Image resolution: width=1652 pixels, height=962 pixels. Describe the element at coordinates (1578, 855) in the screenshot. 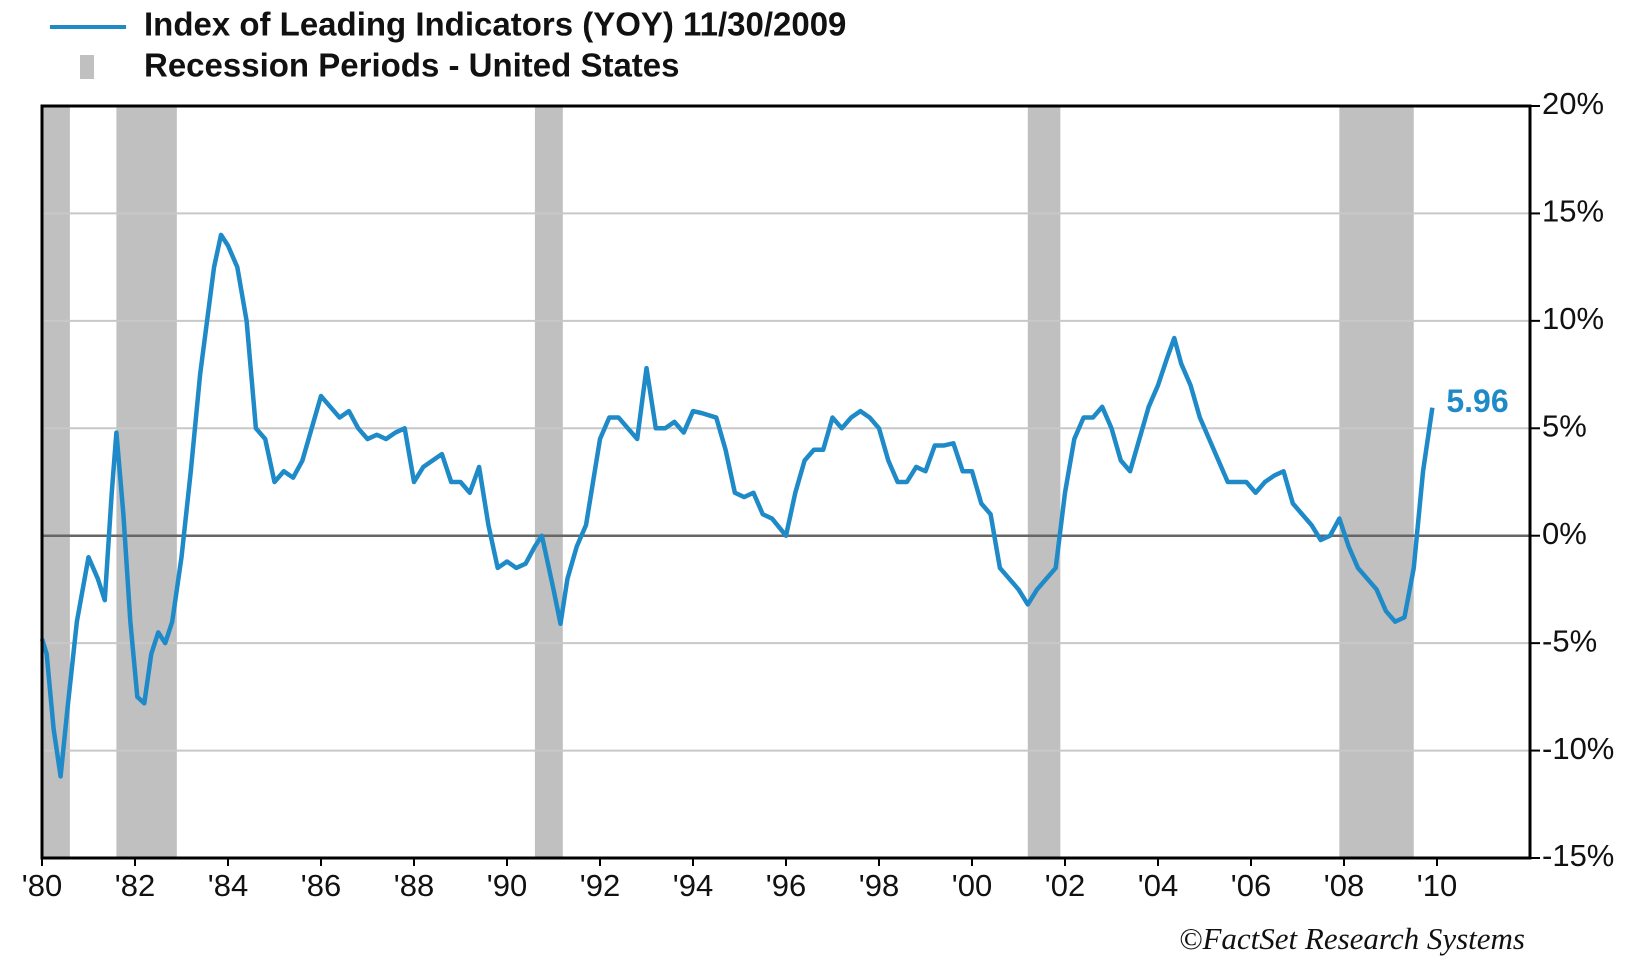

I see `y-tick-label: -15%` at that location.